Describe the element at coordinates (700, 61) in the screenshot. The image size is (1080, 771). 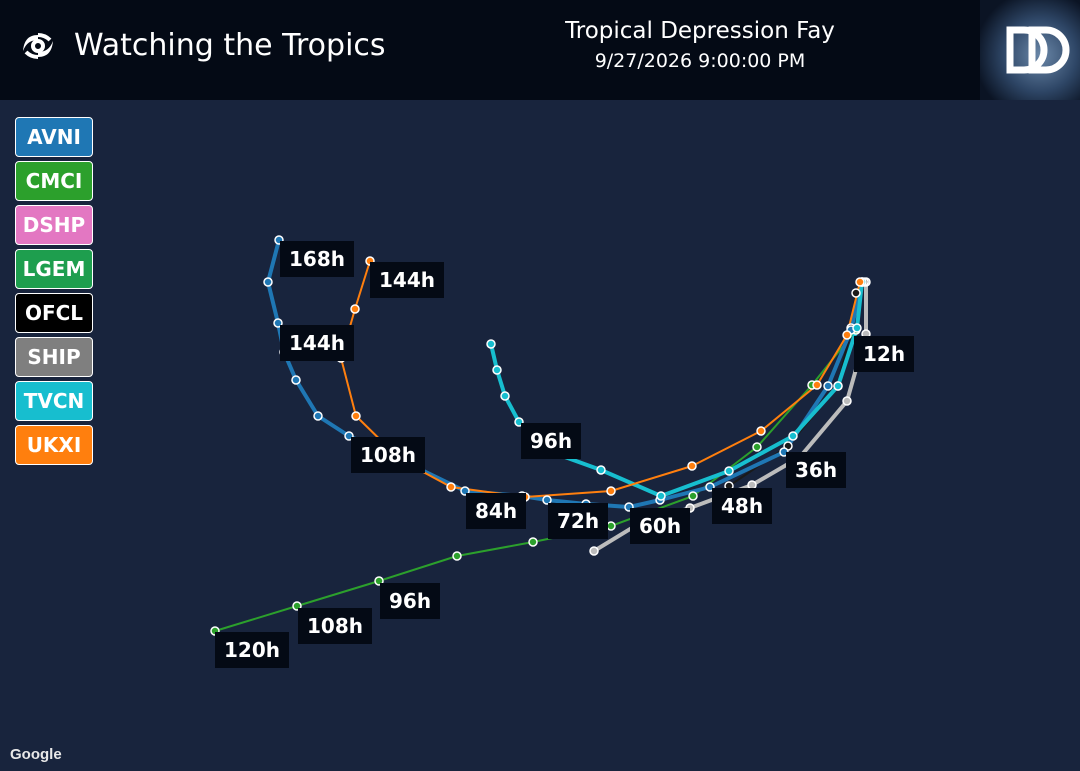
I see `storm-timestamp: 9/27/2026 9:00:00 PM` at that location.